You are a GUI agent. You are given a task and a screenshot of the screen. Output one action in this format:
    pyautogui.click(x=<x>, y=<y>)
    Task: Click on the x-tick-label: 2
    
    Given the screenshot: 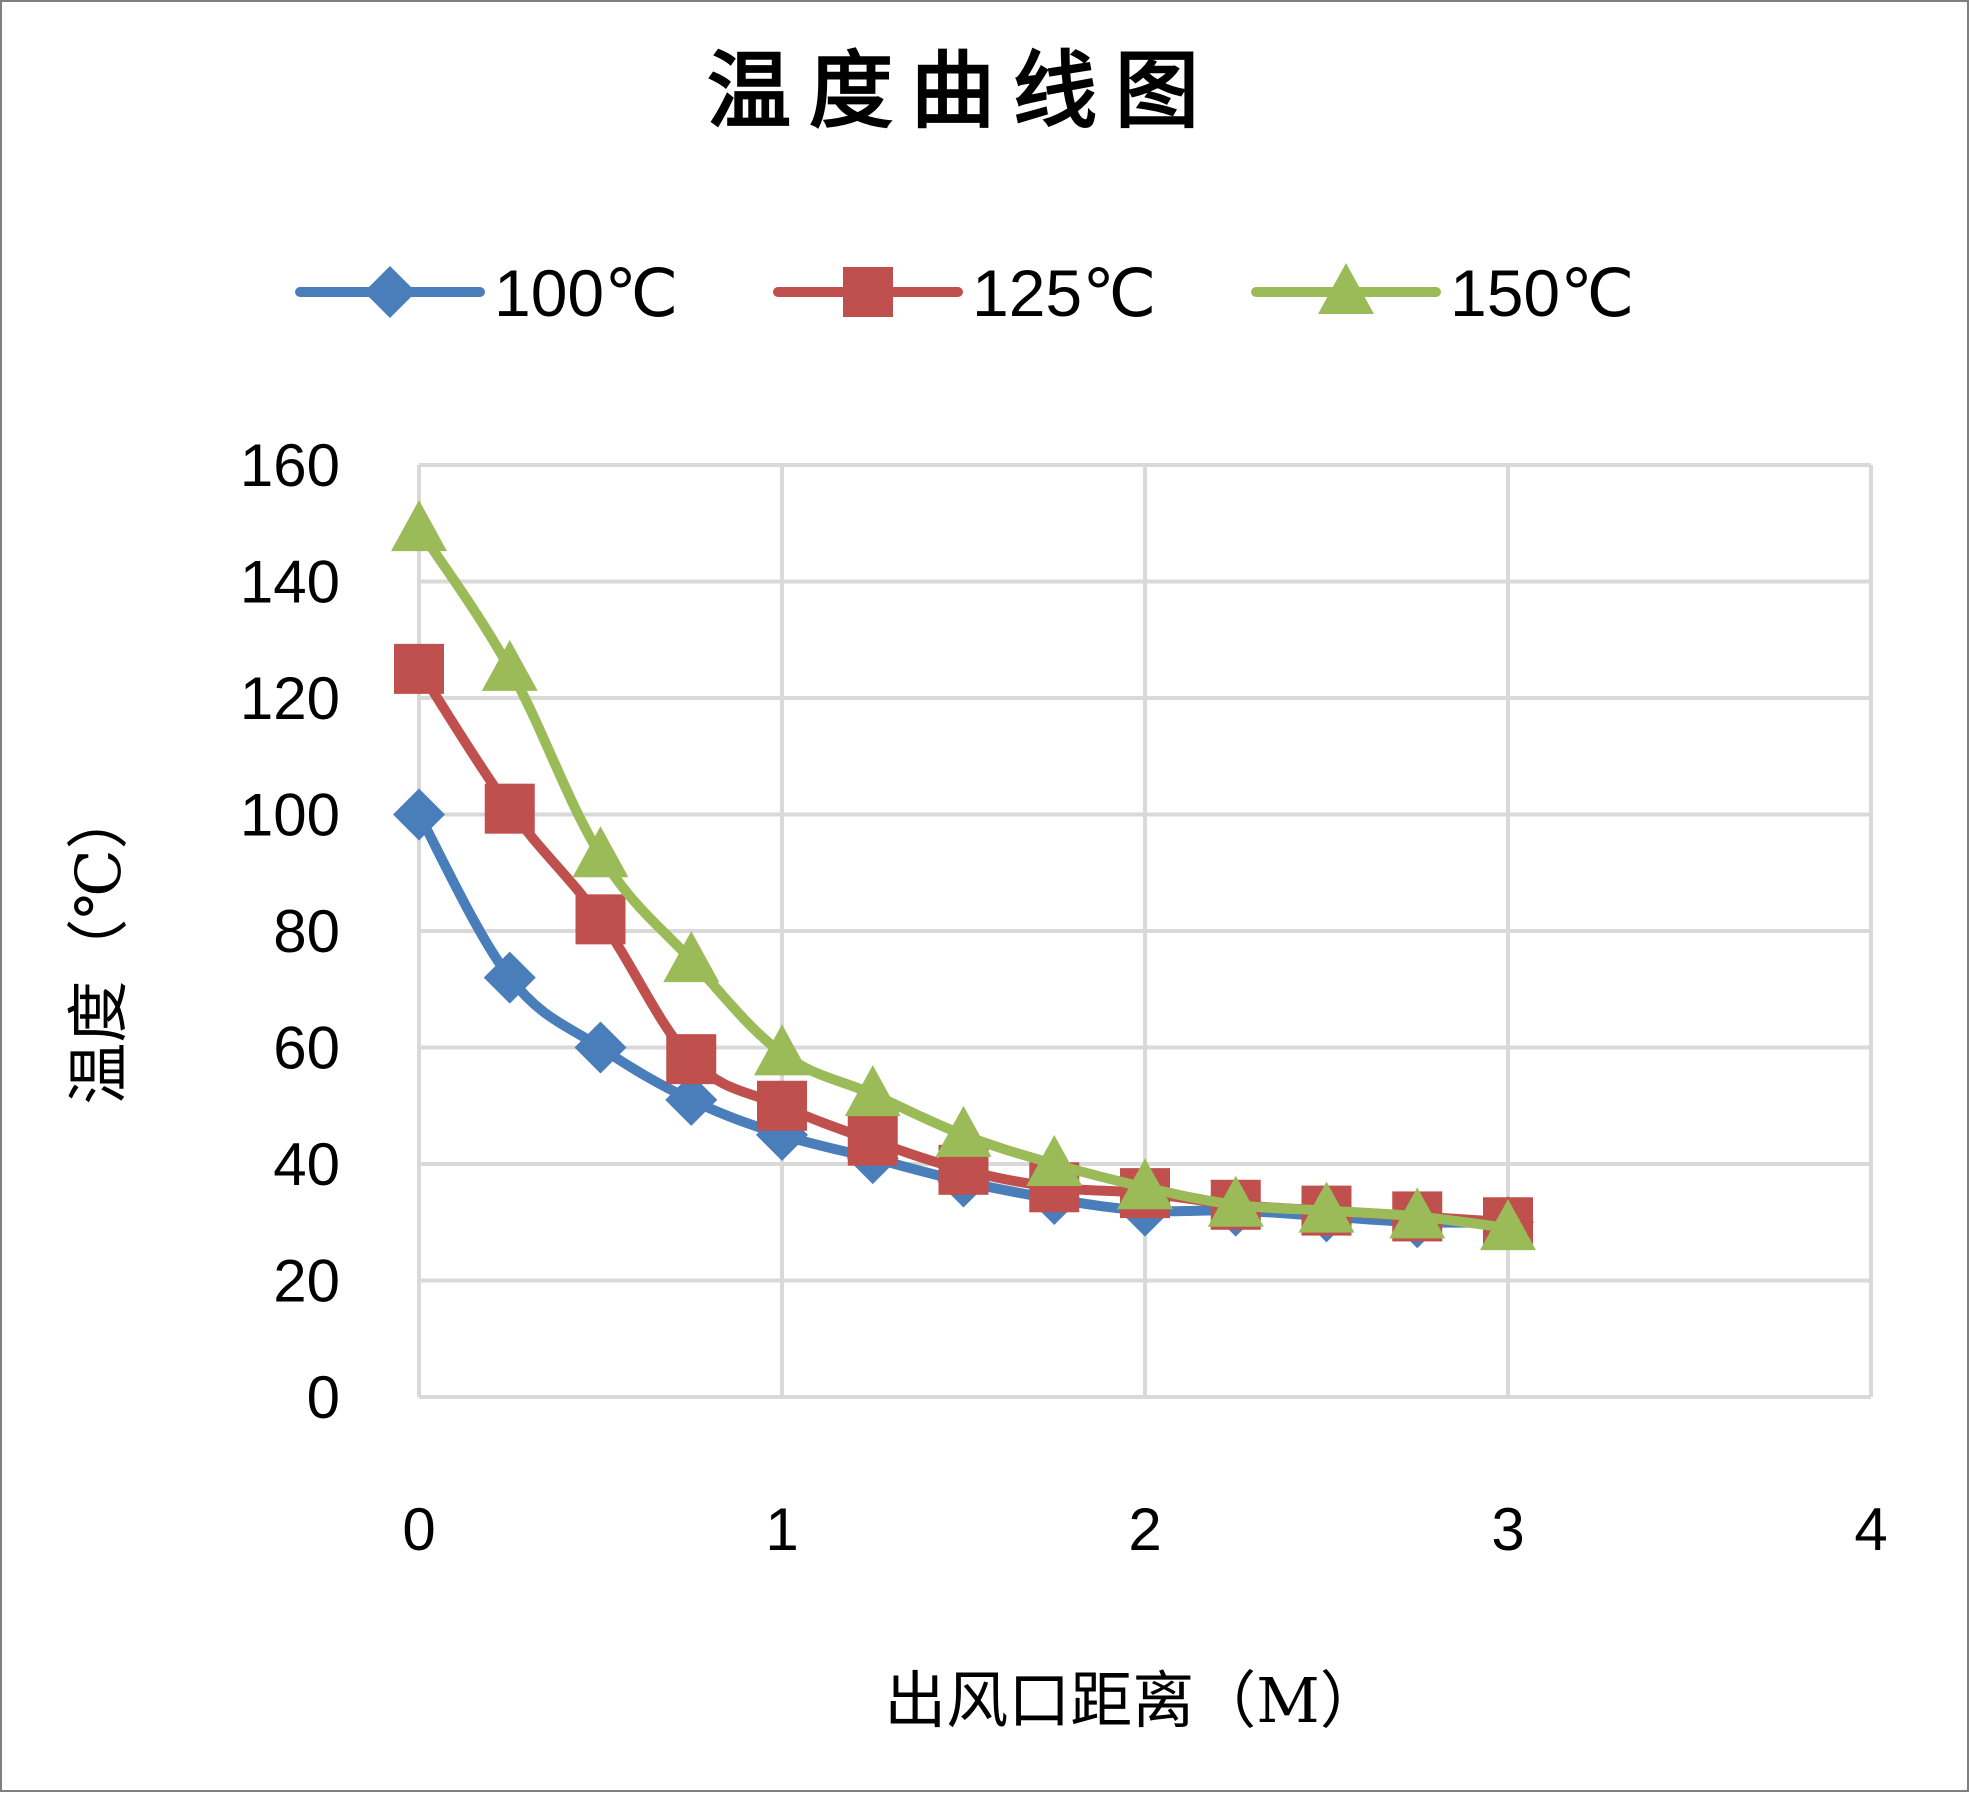 What is the action you would take?
    pyautogui.click(x=1144, y=1529)
    